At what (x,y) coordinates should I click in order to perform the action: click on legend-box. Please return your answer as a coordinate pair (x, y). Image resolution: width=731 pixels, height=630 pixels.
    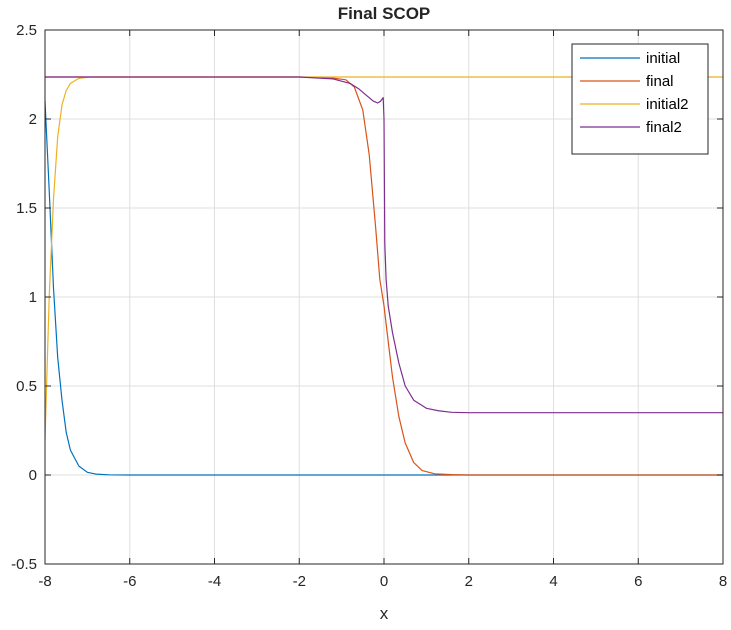
    Looking at the image, I should click on (640, 99).